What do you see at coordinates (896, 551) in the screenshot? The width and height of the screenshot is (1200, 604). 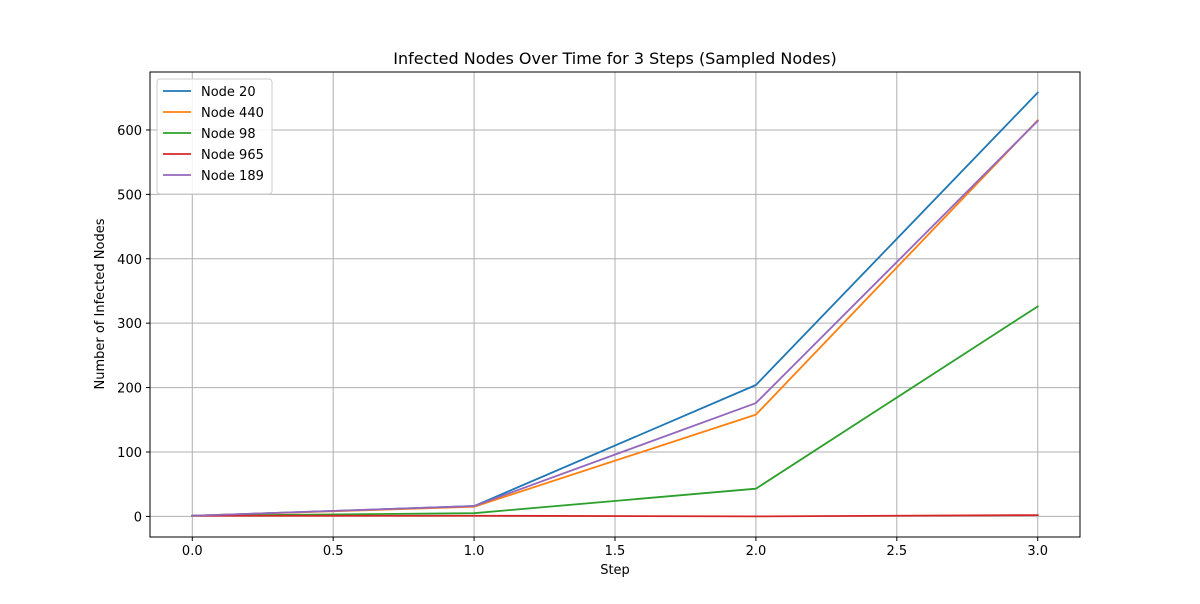 I see `x-tick-label: 2.5` at bounding box center [896, 551].